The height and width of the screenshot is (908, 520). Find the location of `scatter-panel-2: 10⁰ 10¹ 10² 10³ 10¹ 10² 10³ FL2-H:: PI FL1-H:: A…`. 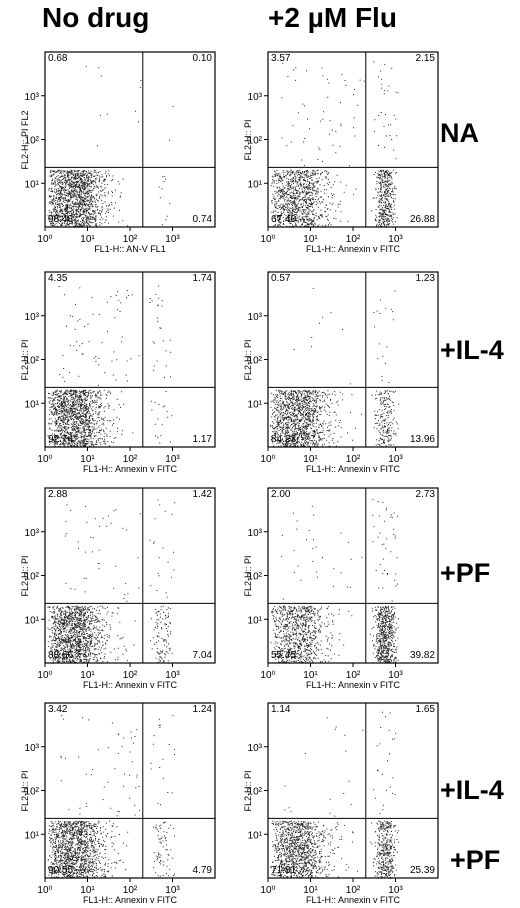

scatter-panel-2: 10⁰ 10¹ 10² 10³ 10¹ 10² 10³ FL2-H:: PI FL1-H:: A… is located at coordinates (335, 152).